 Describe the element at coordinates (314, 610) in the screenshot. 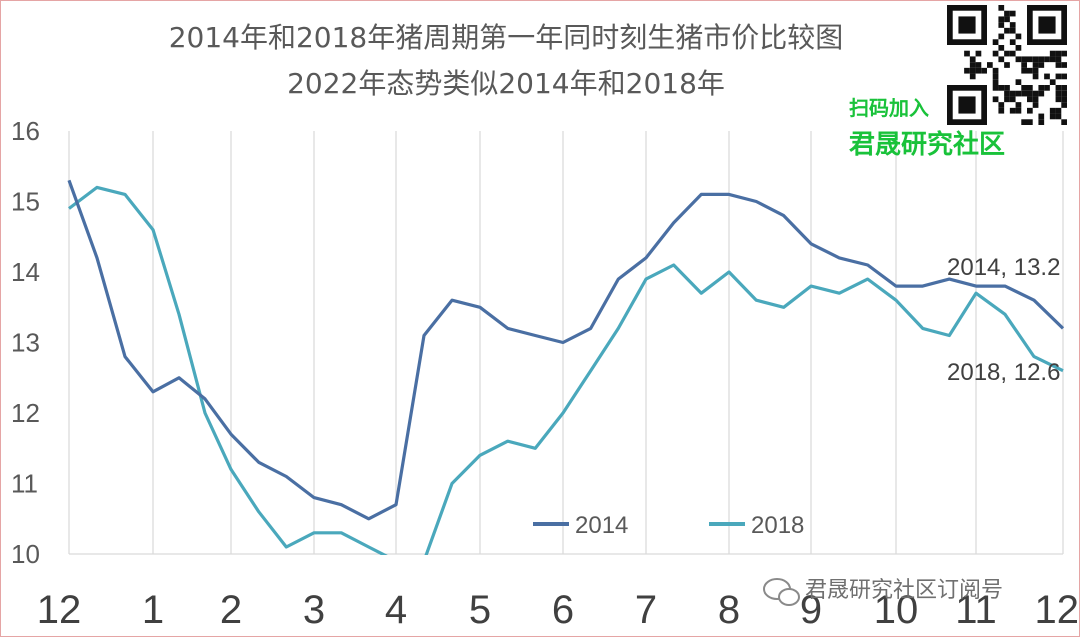

I see `x-tick-label-3: 3` at that location.